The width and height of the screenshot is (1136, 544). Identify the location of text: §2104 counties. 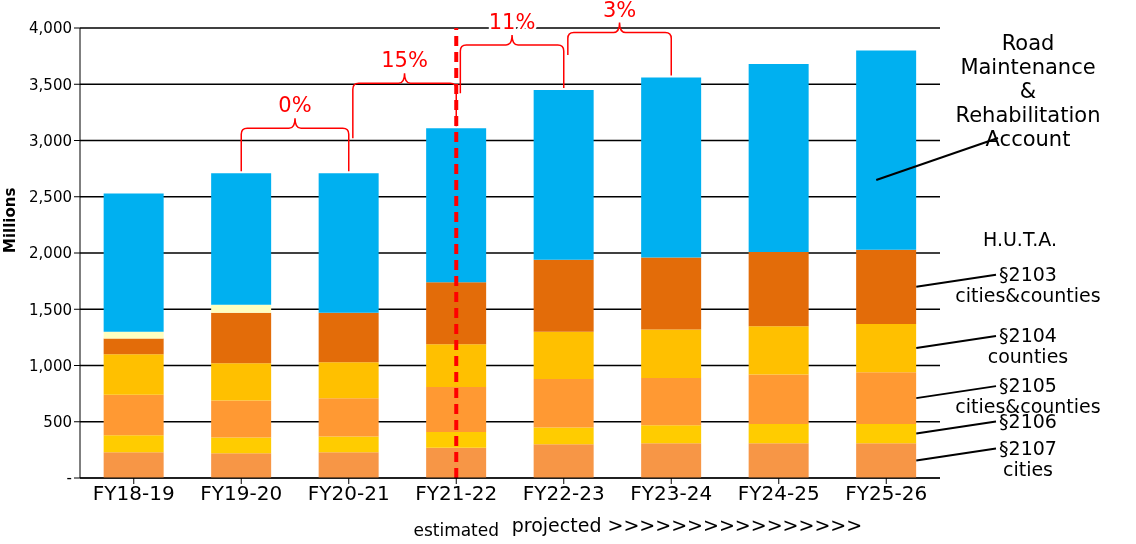
(1028, 346).